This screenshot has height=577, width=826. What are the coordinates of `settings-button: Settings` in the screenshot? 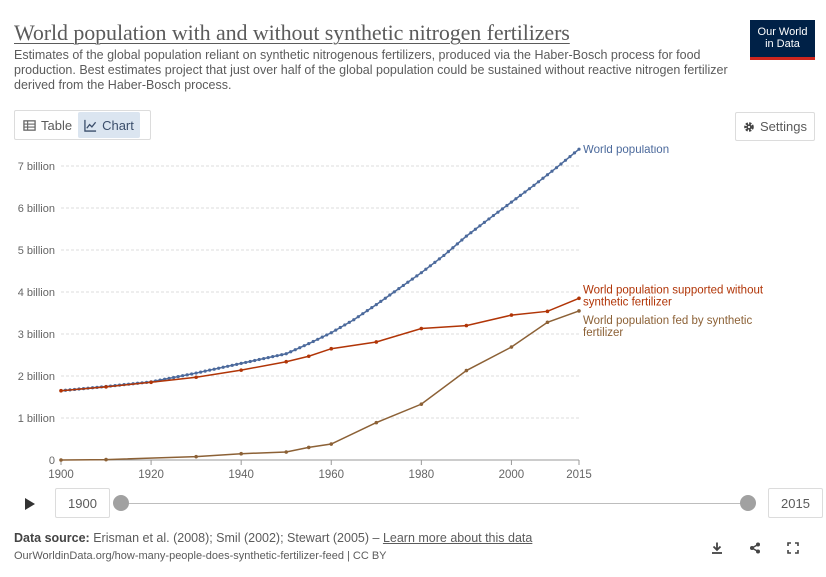 It's located at (775, 126).